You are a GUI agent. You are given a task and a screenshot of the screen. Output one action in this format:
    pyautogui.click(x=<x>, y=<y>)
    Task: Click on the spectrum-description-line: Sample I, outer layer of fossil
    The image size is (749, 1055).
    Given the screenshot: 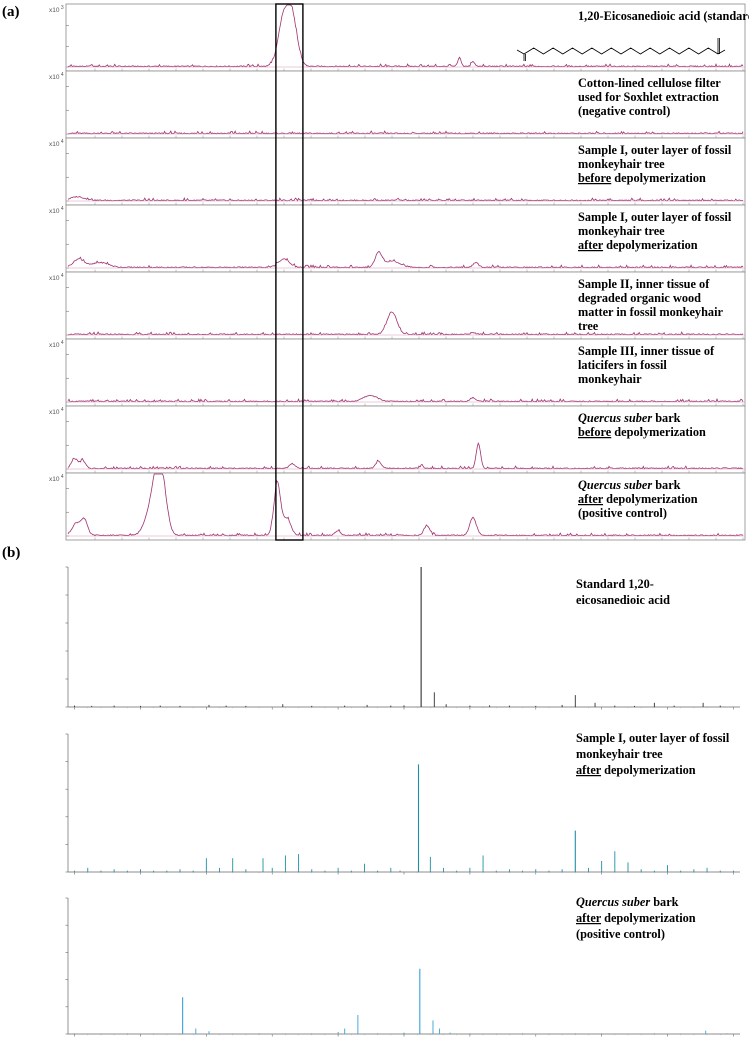 What is the action you would take?
    pyautogui.click(x=653, y=738)
    